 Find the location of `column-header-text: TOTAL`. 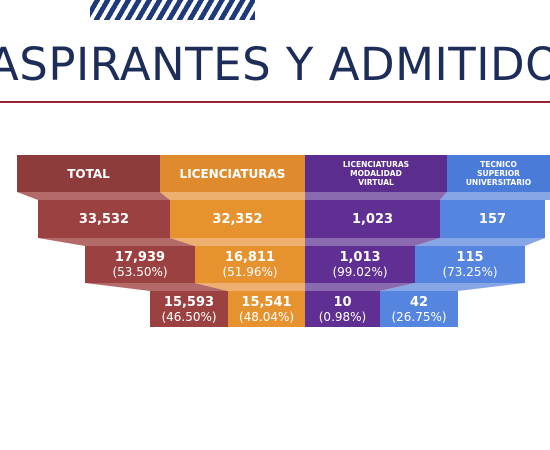

column-header-text: TOTAL is located at coordinates (88, 173).